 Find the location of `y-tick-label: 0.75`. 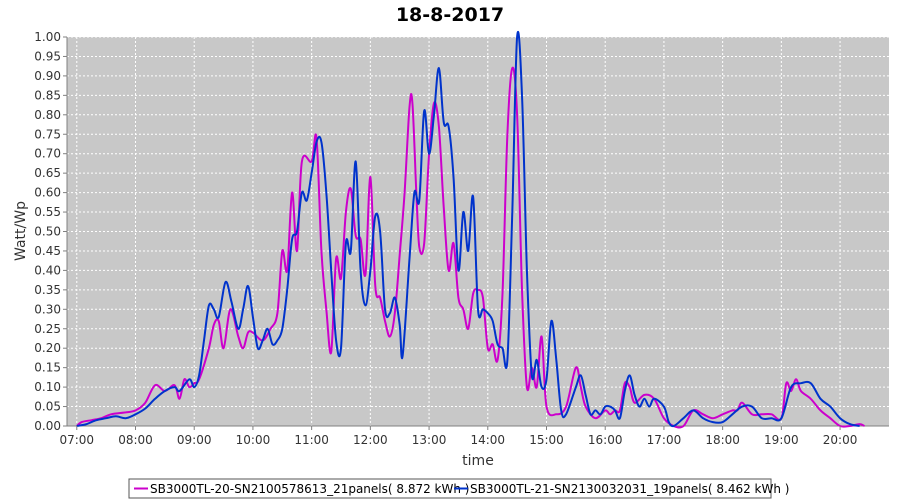

y-tick-label: 0.75 is located at coordinates (47, 134).